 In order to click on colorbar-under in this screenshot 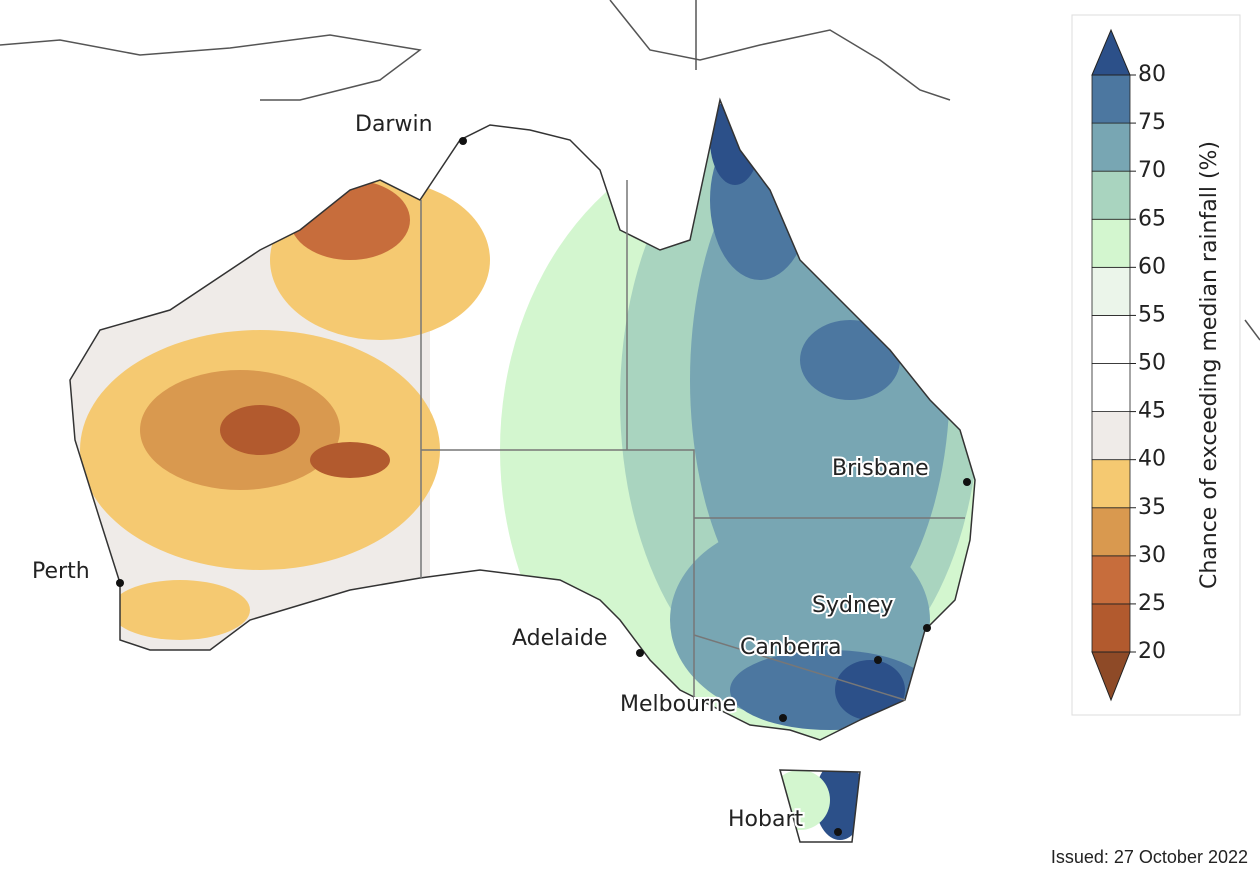, I will do `click(1111, 676)`.